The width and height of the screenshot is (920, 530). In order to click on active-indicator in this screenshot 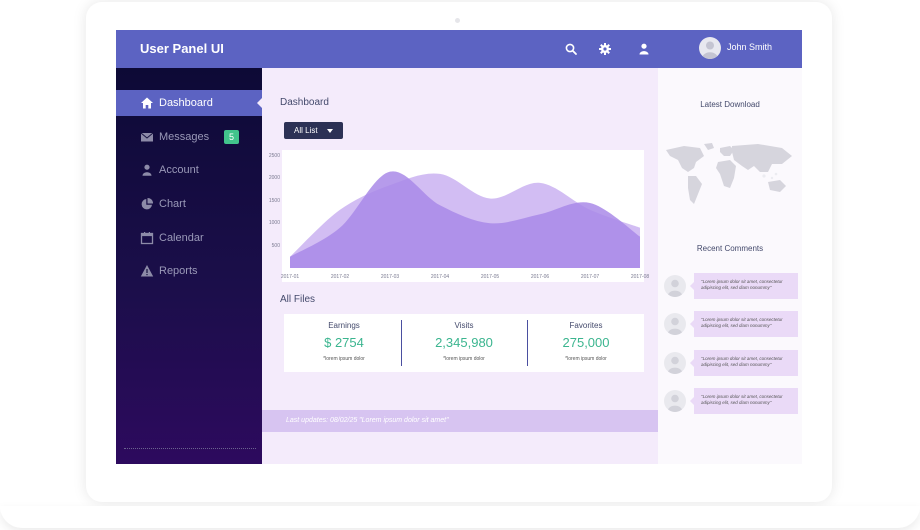, I will do `click(259, 103)`.